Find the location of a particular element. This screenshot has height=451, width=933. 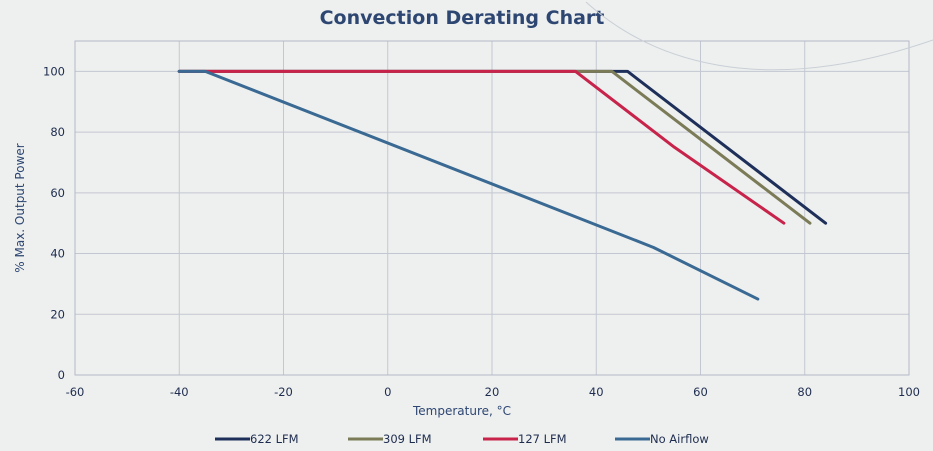

legend-label: 309 LFM is located at coordinates (407, 439).